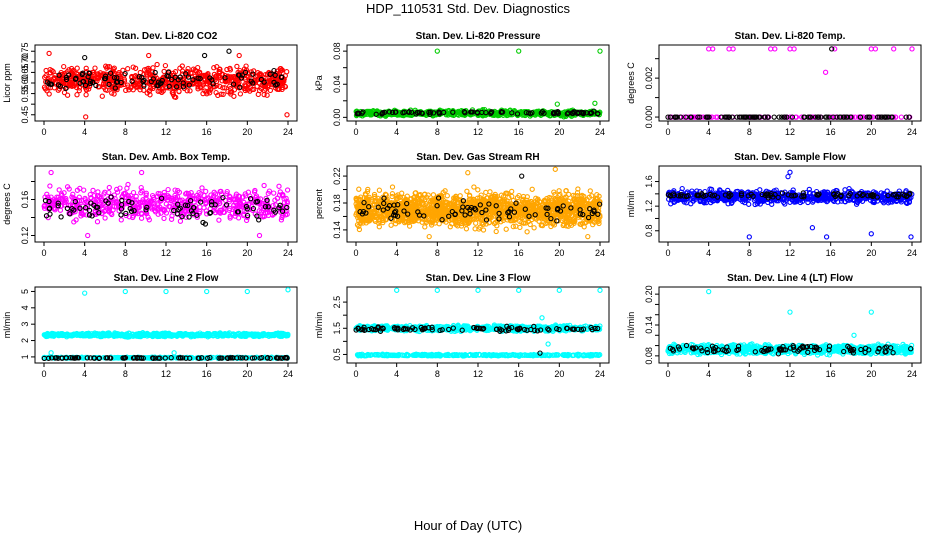 Image resolution: width=936 pixels, height=540 pixels. What do you see at coordinates (478, 132) in the screenshot?
I see `x-tick-label: 12` at bounding box center [478, 132].